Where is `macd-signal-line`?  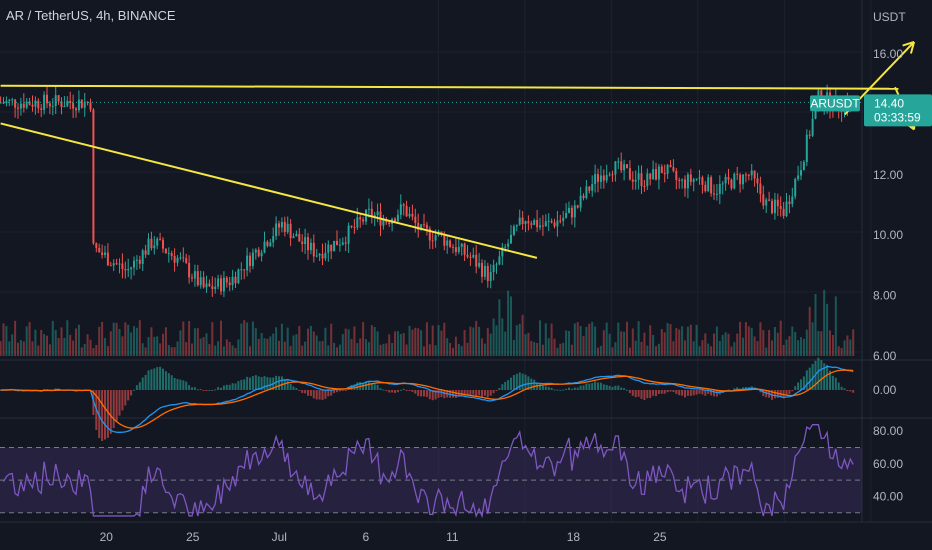 macd-signal-line is located at coordinates (427, 399).